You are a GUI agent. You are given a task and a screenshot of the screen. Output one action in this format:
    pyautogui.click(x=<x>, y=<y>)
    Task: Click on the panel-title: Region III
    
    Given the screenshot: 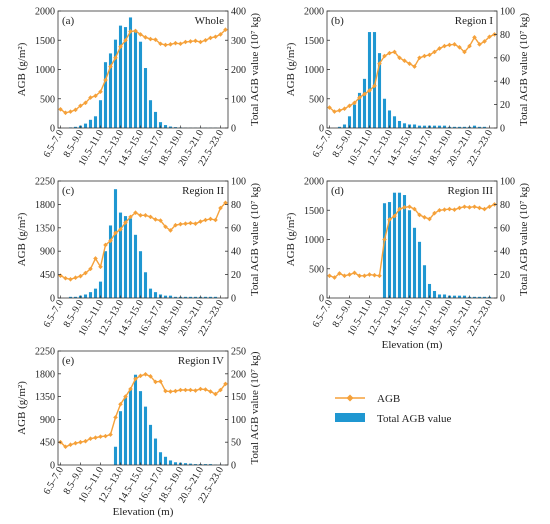 What is the action you would take?
    pyautogui.click(x=470, y=191)
    